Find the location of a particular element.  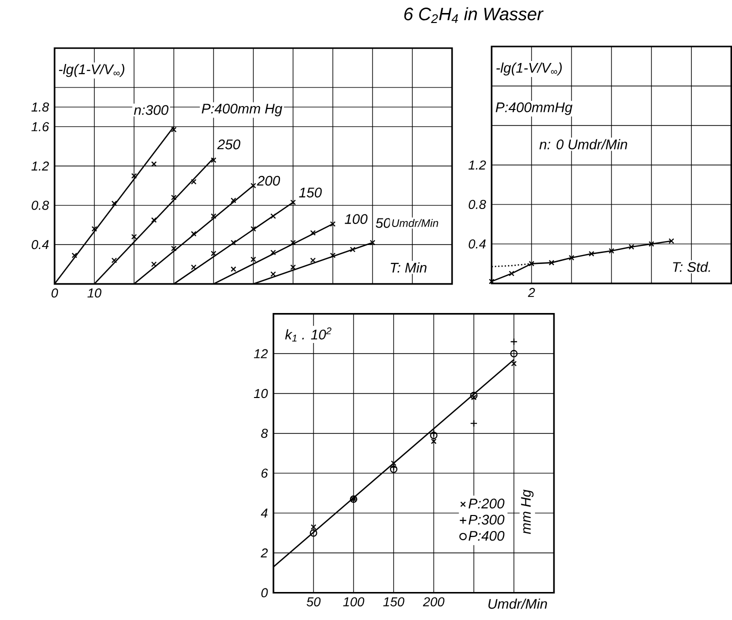

legend-label: P:400 is located at coordinates (486, 536).